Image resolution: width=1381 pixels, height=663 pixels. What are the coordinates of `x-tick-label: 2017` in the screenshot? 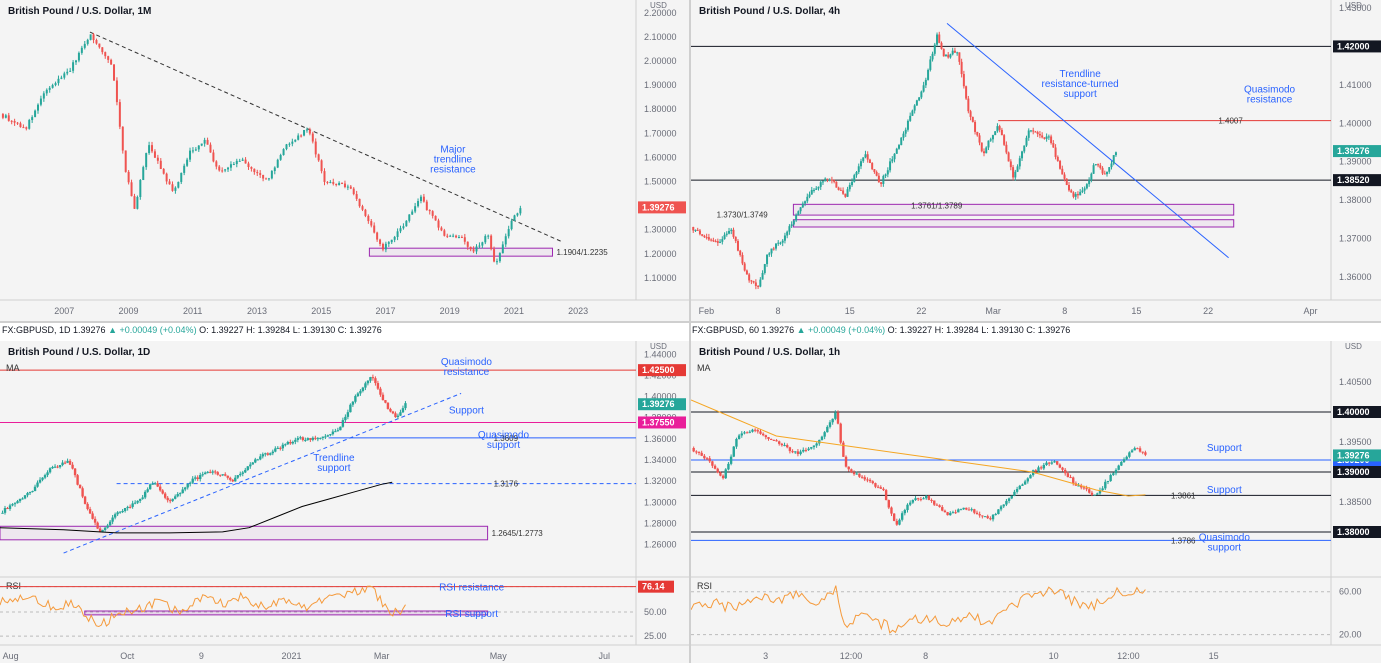 It's located at (385, 311).